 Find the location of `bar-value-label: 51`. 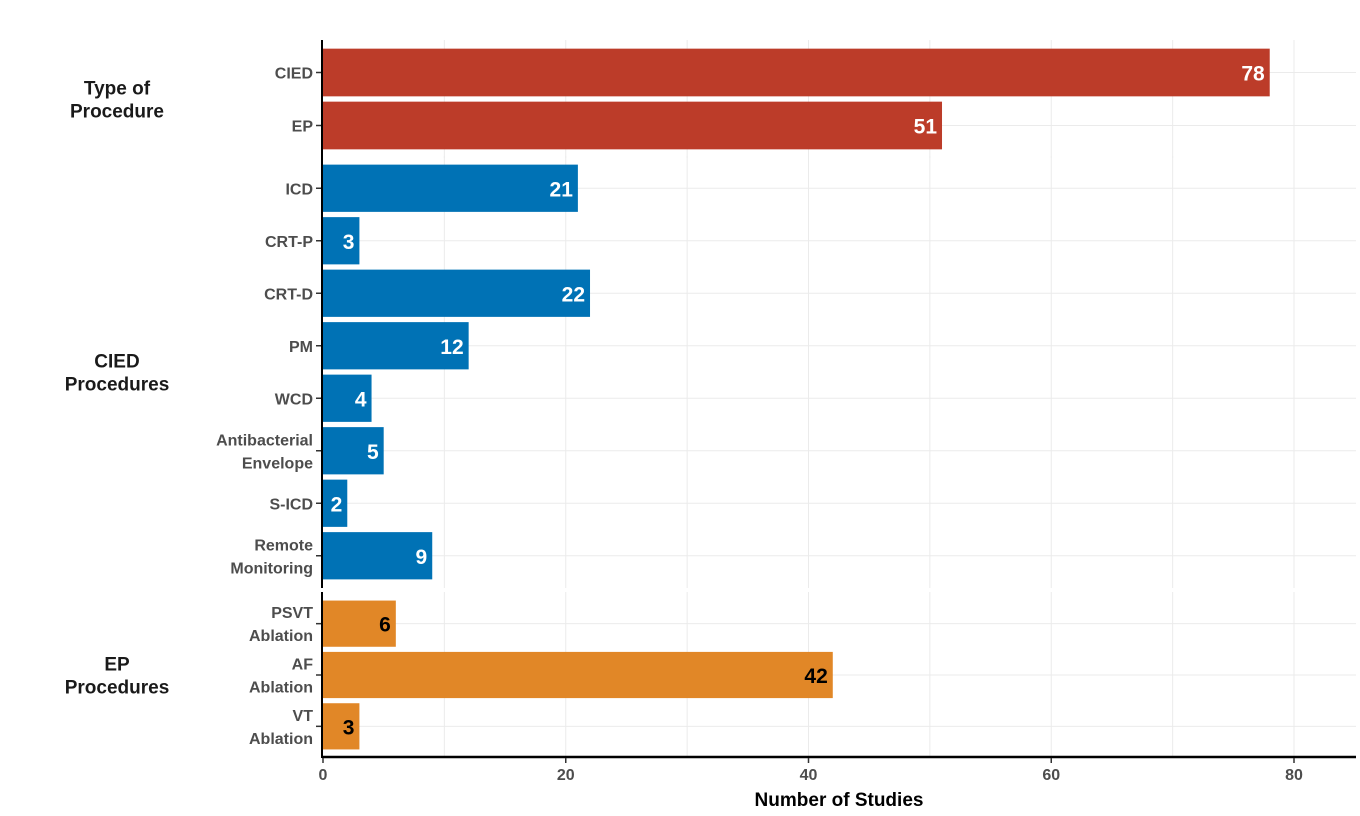

bar-value-label: 51 is located at coordinates (926, 127).